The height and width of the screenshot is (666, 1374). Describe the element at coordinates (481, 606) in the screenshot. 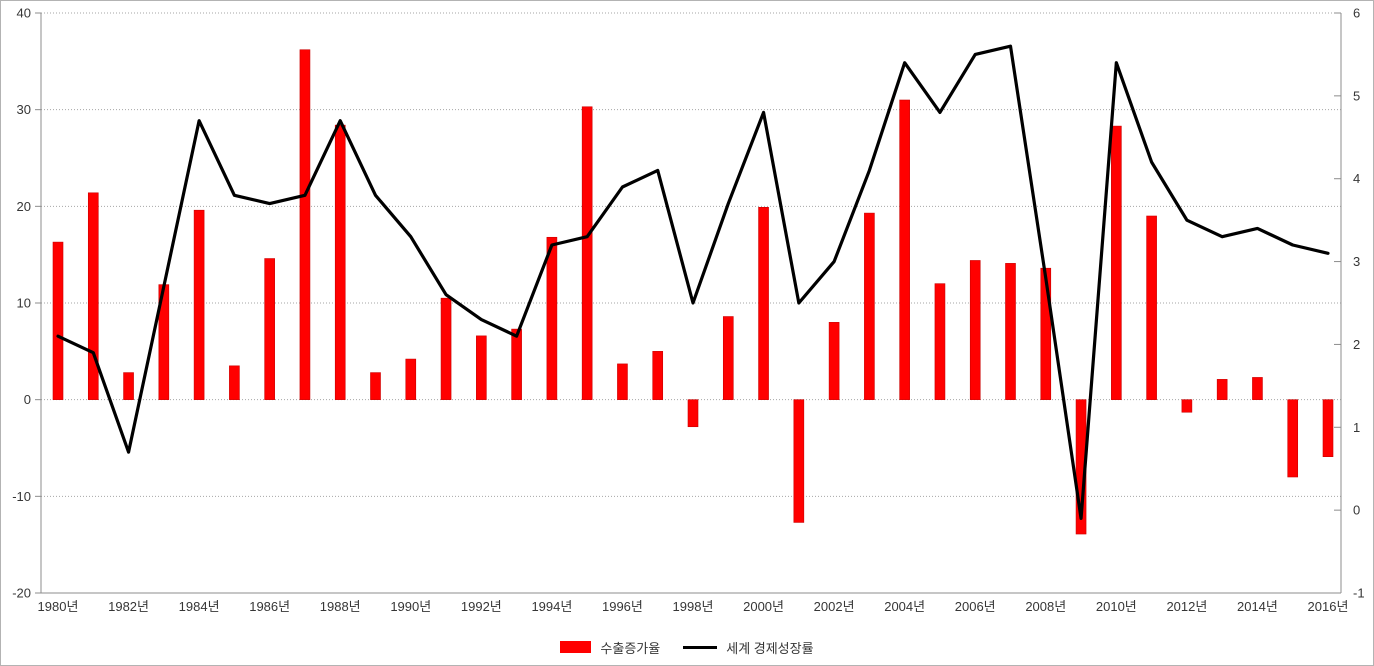

I see `x-axis-tick-label: 1992년` at that location.